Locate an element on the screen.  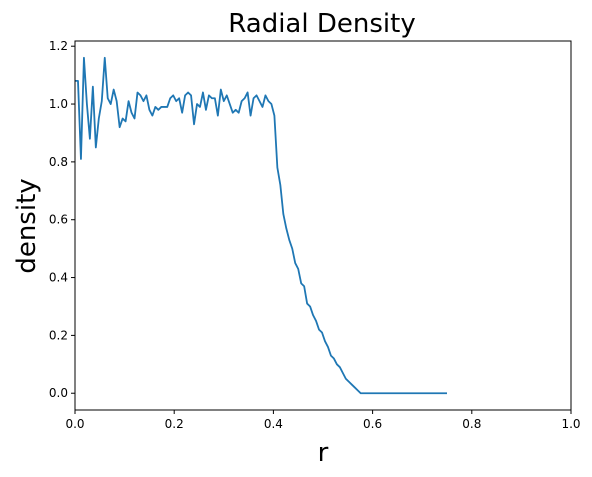
y-tick-label: 1.0 is located at coordinates (58, 104).